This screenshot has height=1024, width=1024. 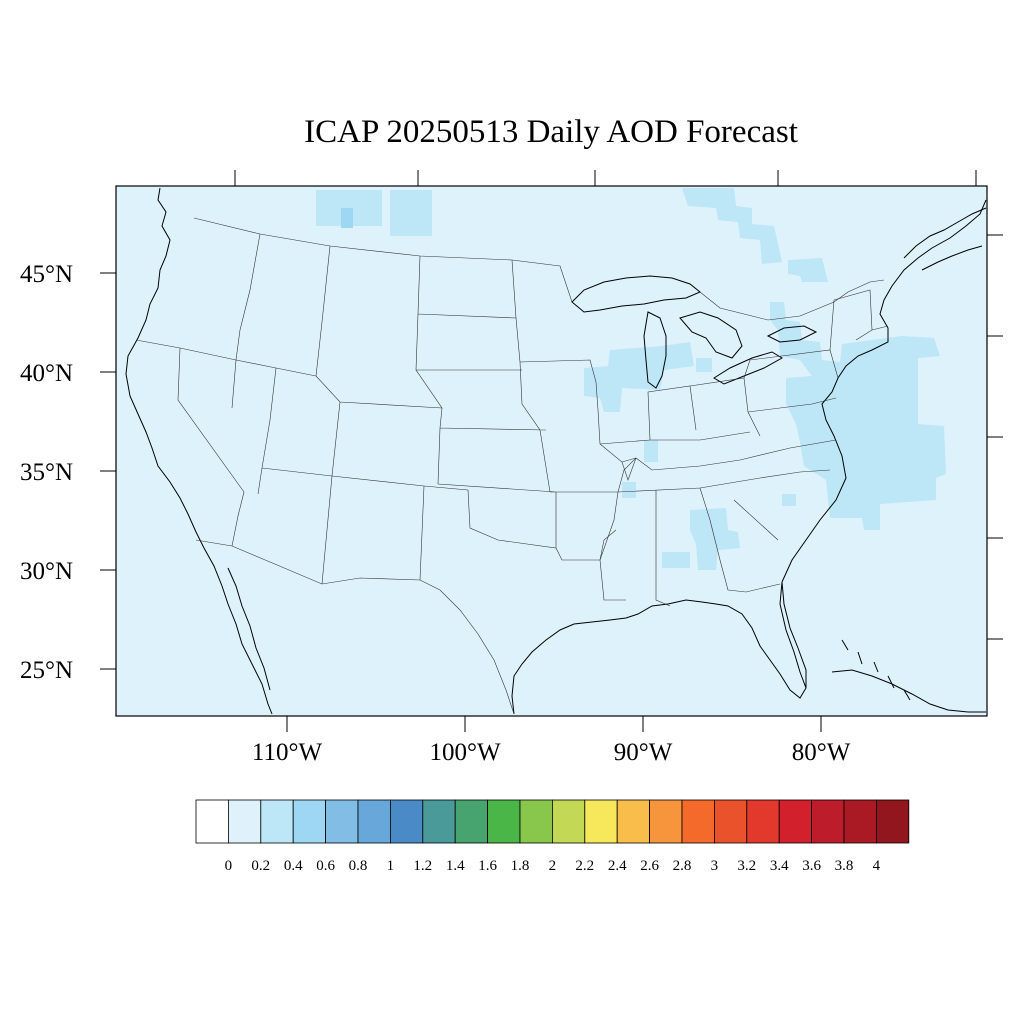 I want to click on cuba-outline, so click(x=908, y=691).